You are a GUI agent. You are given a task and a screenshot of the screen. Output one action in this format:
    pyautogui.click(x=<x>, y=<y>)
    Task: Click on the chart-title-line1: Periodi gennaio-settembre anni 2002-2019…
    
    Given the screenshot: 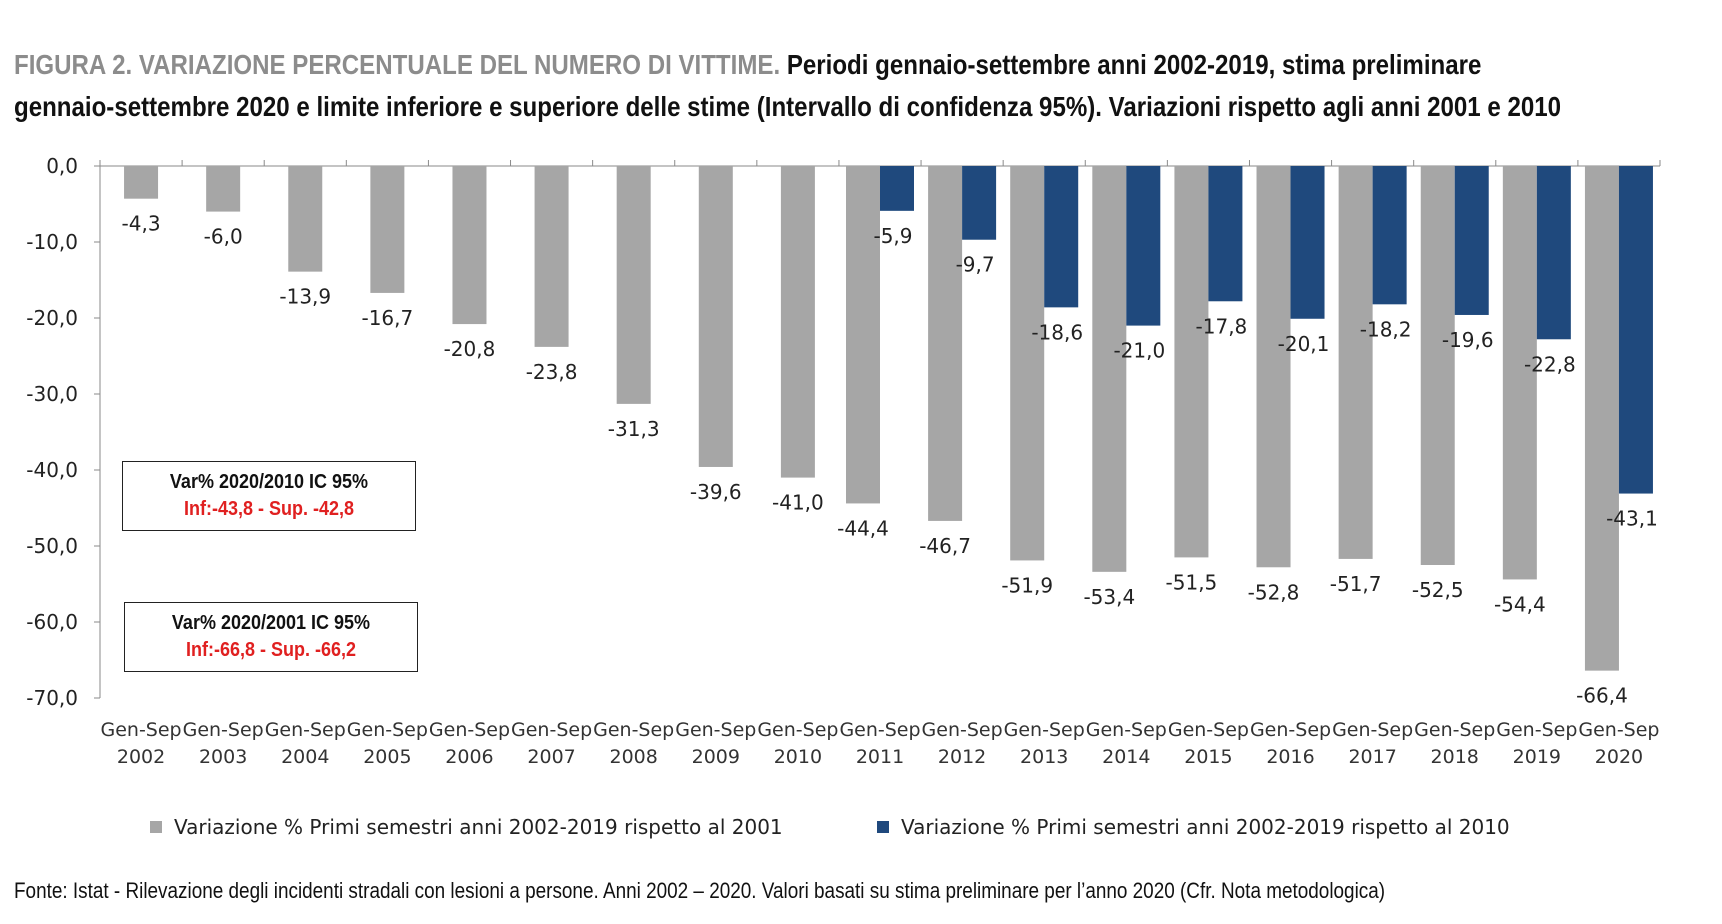 What is the action you would take?
    pyautogui.click(x=1131, y=64)
    